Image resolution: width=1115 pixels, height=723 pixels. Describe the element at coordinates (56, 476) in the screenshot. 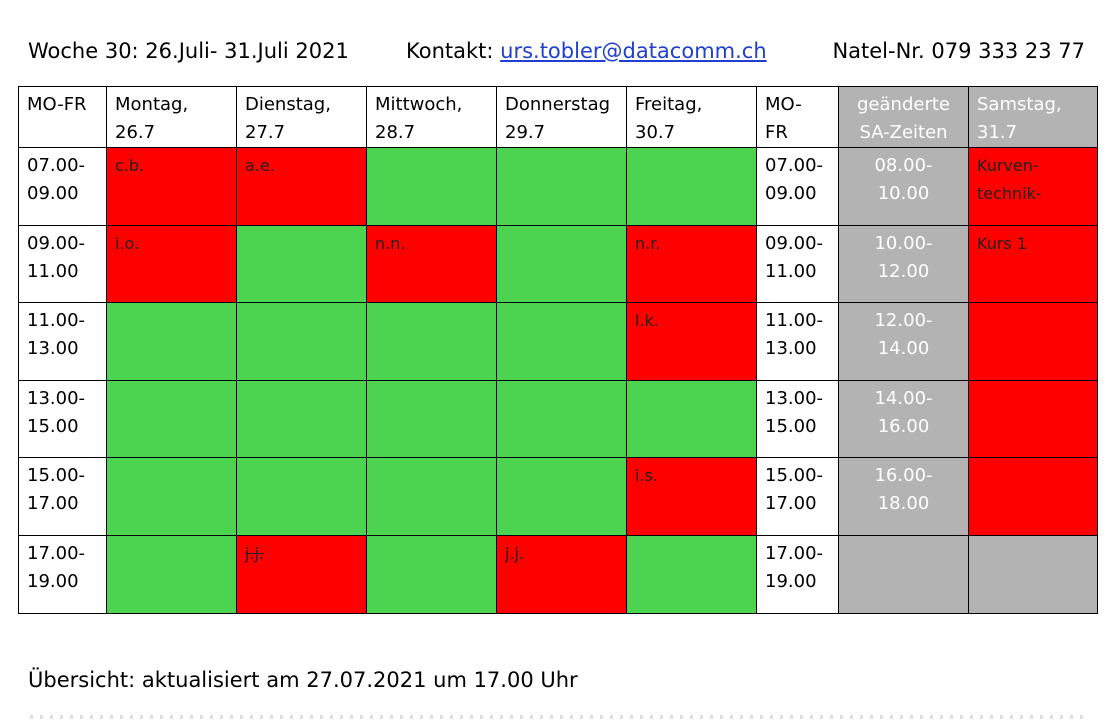

I see `time-slot-start: 15.00-` at that location.